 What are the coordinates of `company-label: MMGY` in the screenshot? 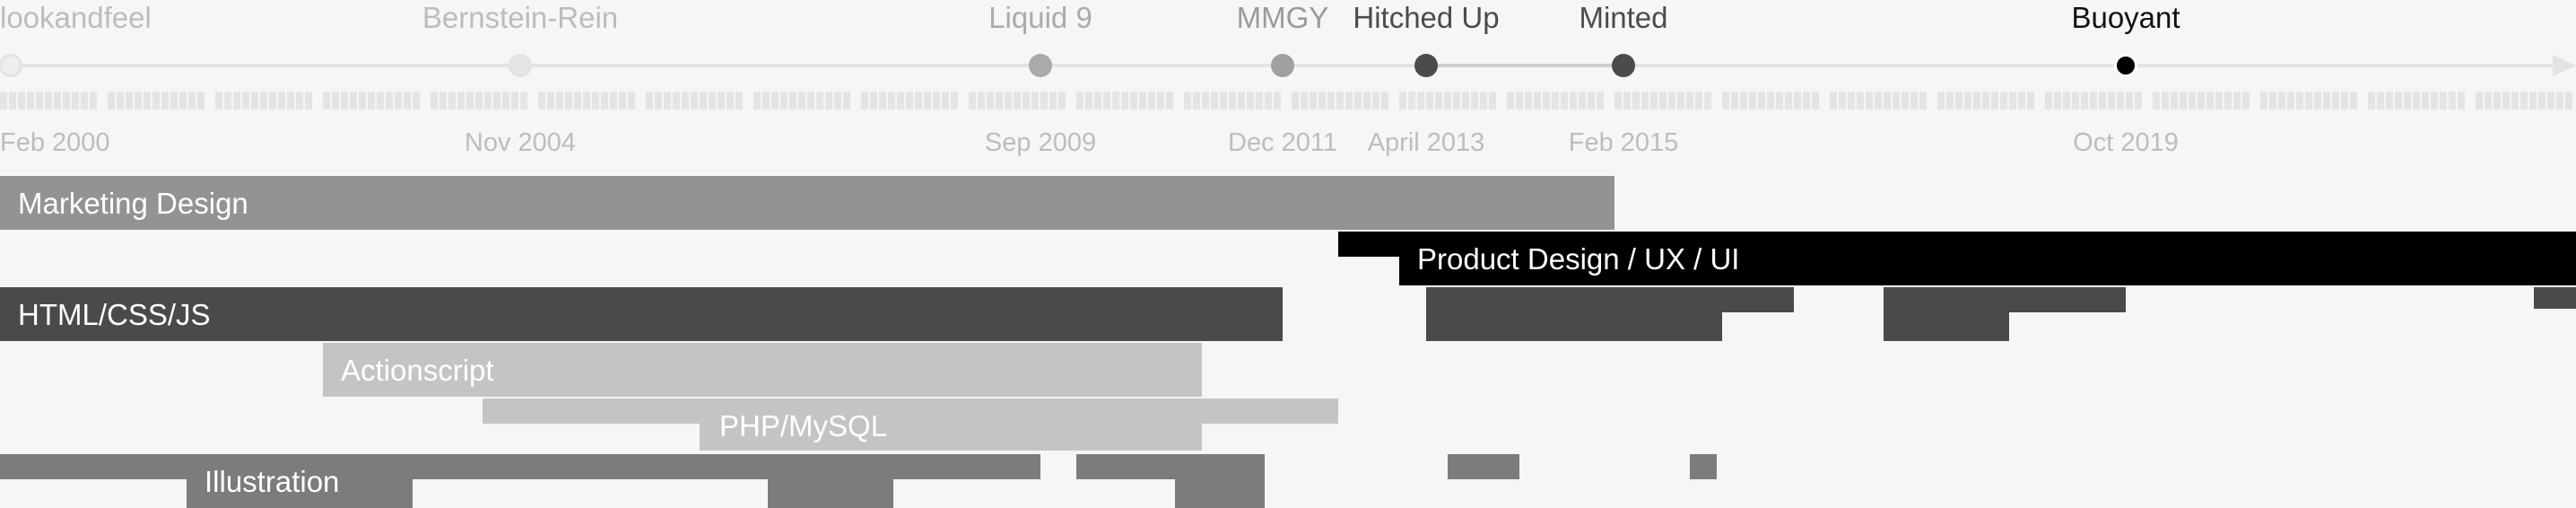 It's located at (1282, 17).